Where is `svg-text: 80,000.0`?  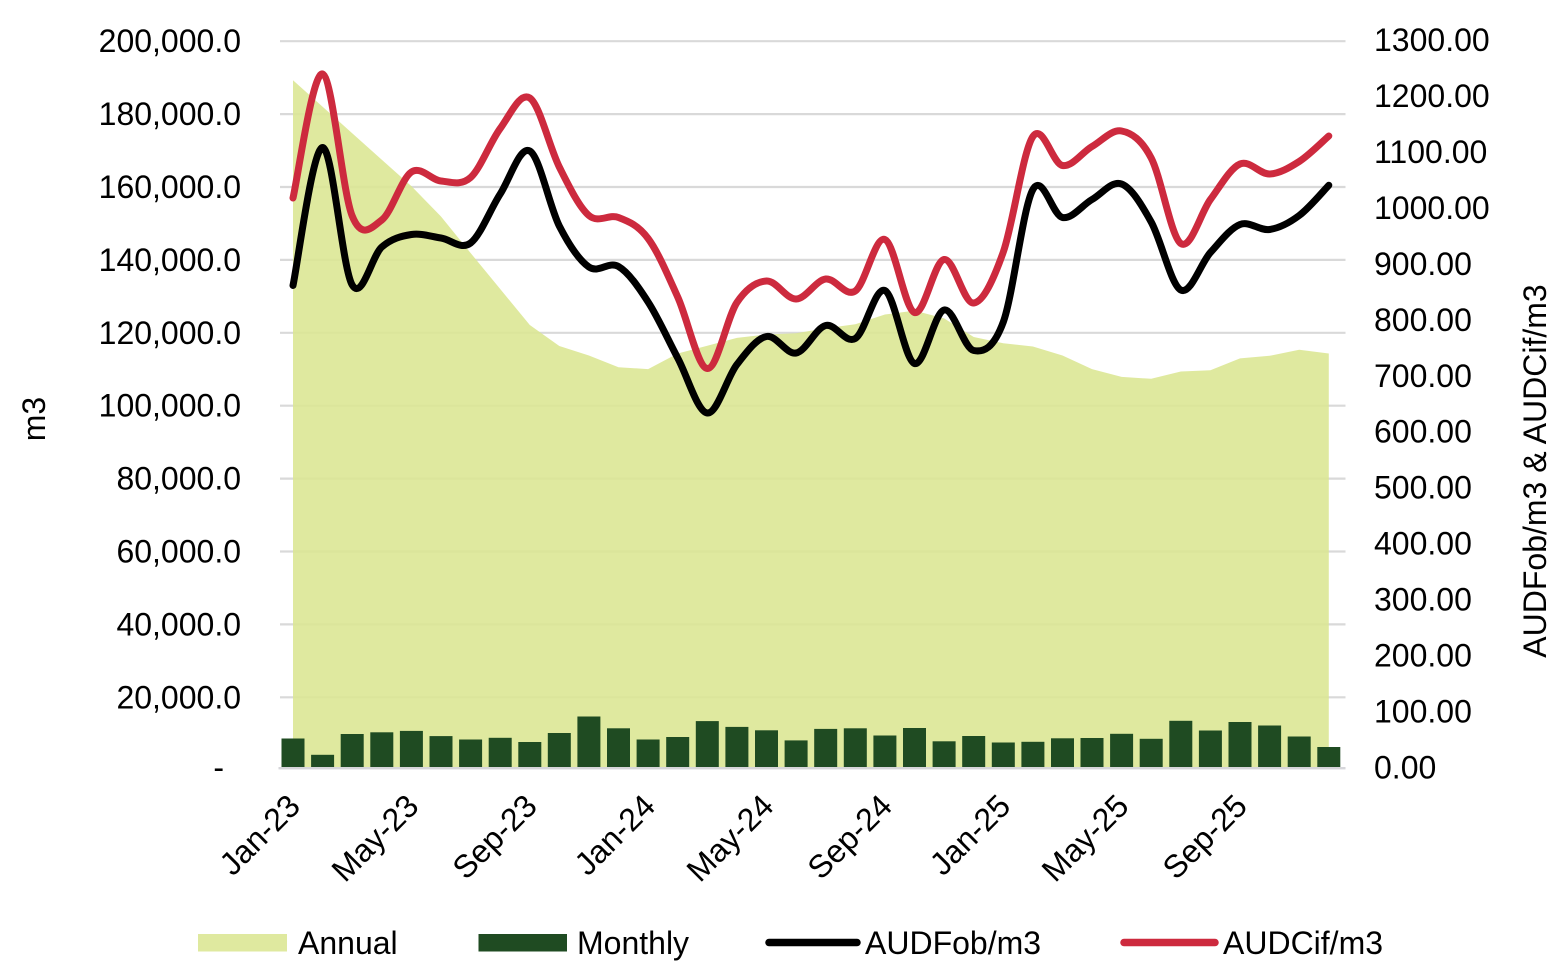
svg-text: 80,000.0 is located at coordinates (178, 479).